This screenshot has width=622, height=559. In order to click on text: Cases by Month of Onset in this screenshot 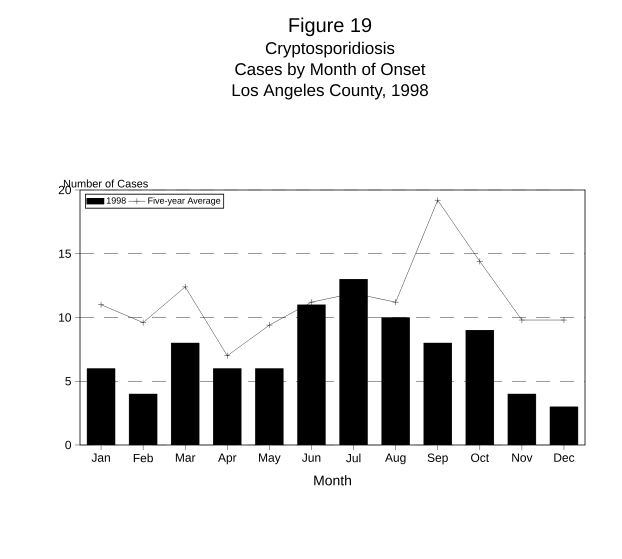, I will do `click(330, 70)`.